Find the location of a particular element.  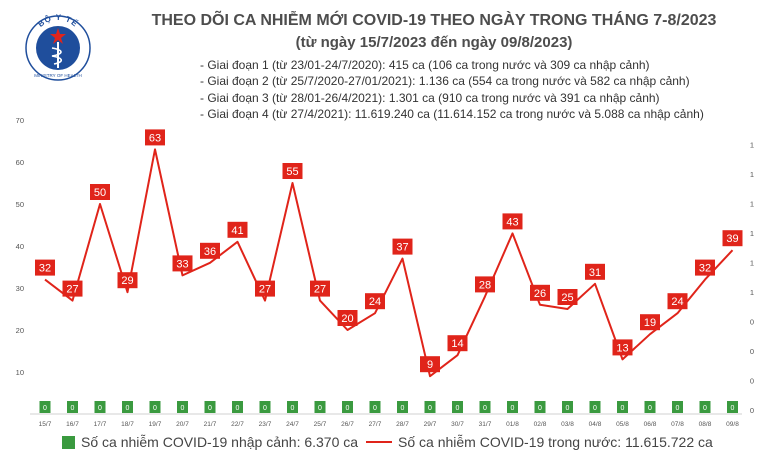

x-tick-label: 15/7 is located at coordinates (45, 424).